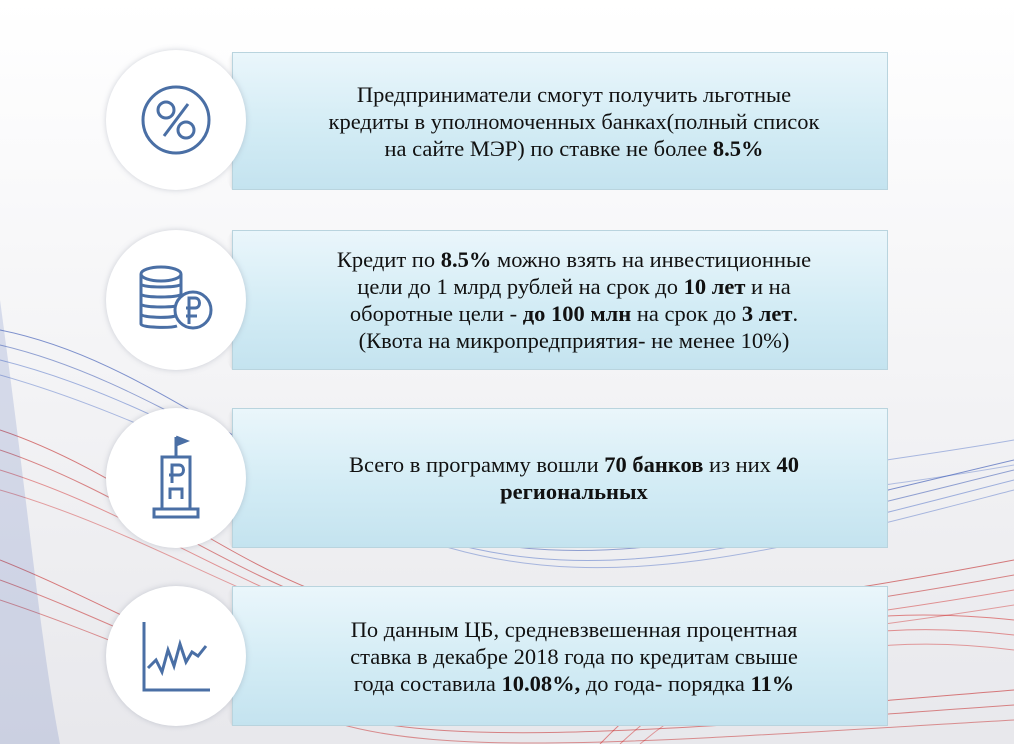 This screenshot has width=1014, height=744. What do you see at coordinates (767, 313) in the screenshot?
I see `highlight-value: 3 лет` at bounding box center [767, 313].